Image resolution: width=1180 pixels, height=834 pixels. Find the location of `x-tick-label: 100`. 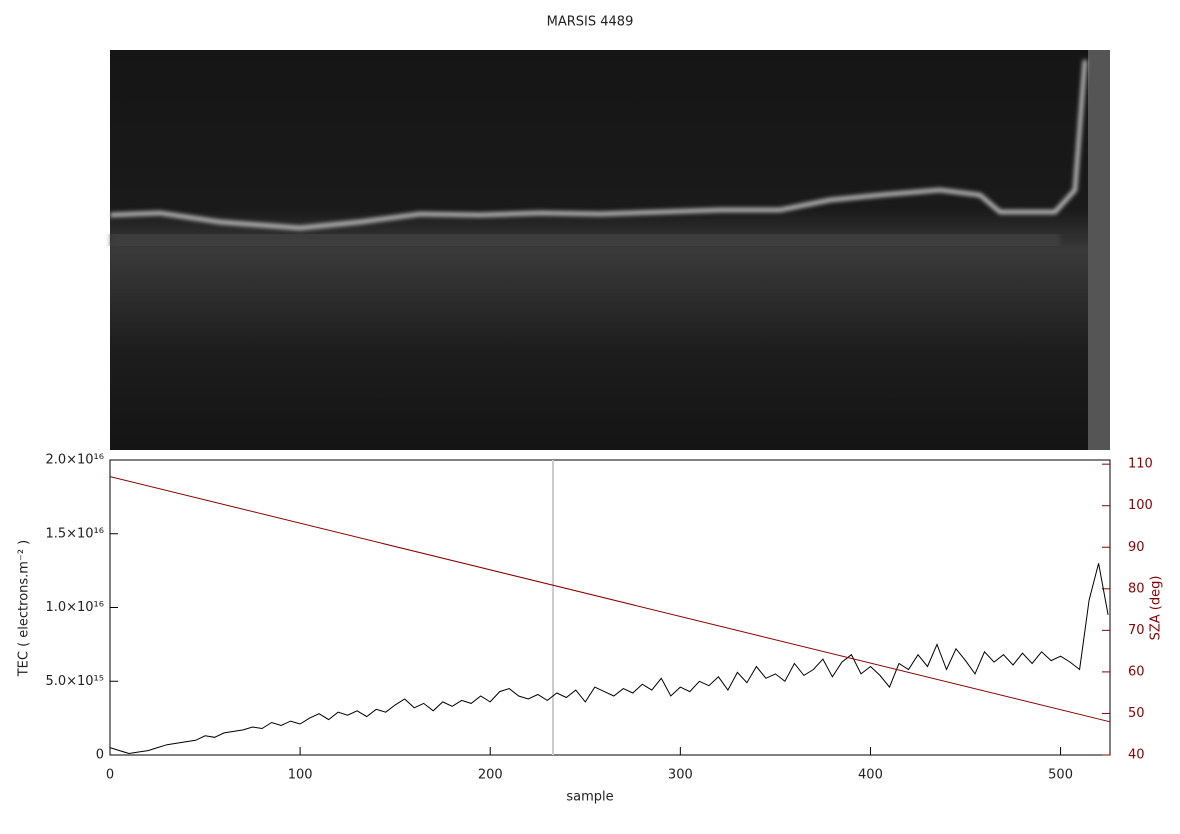

x-tick-label: 100 is located at coordinates (300, 775).